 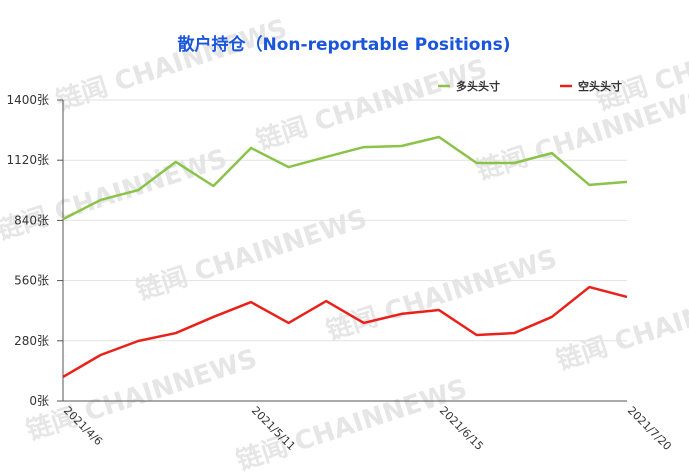 I want to click on x-tick-label: 2021/7/20, so click(x=649, y=428).